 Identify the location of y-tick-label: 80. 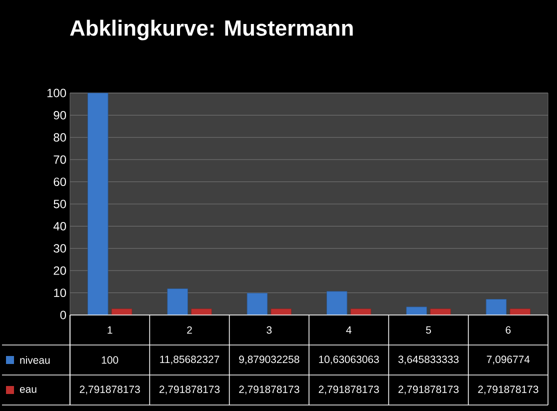
(60, 137).